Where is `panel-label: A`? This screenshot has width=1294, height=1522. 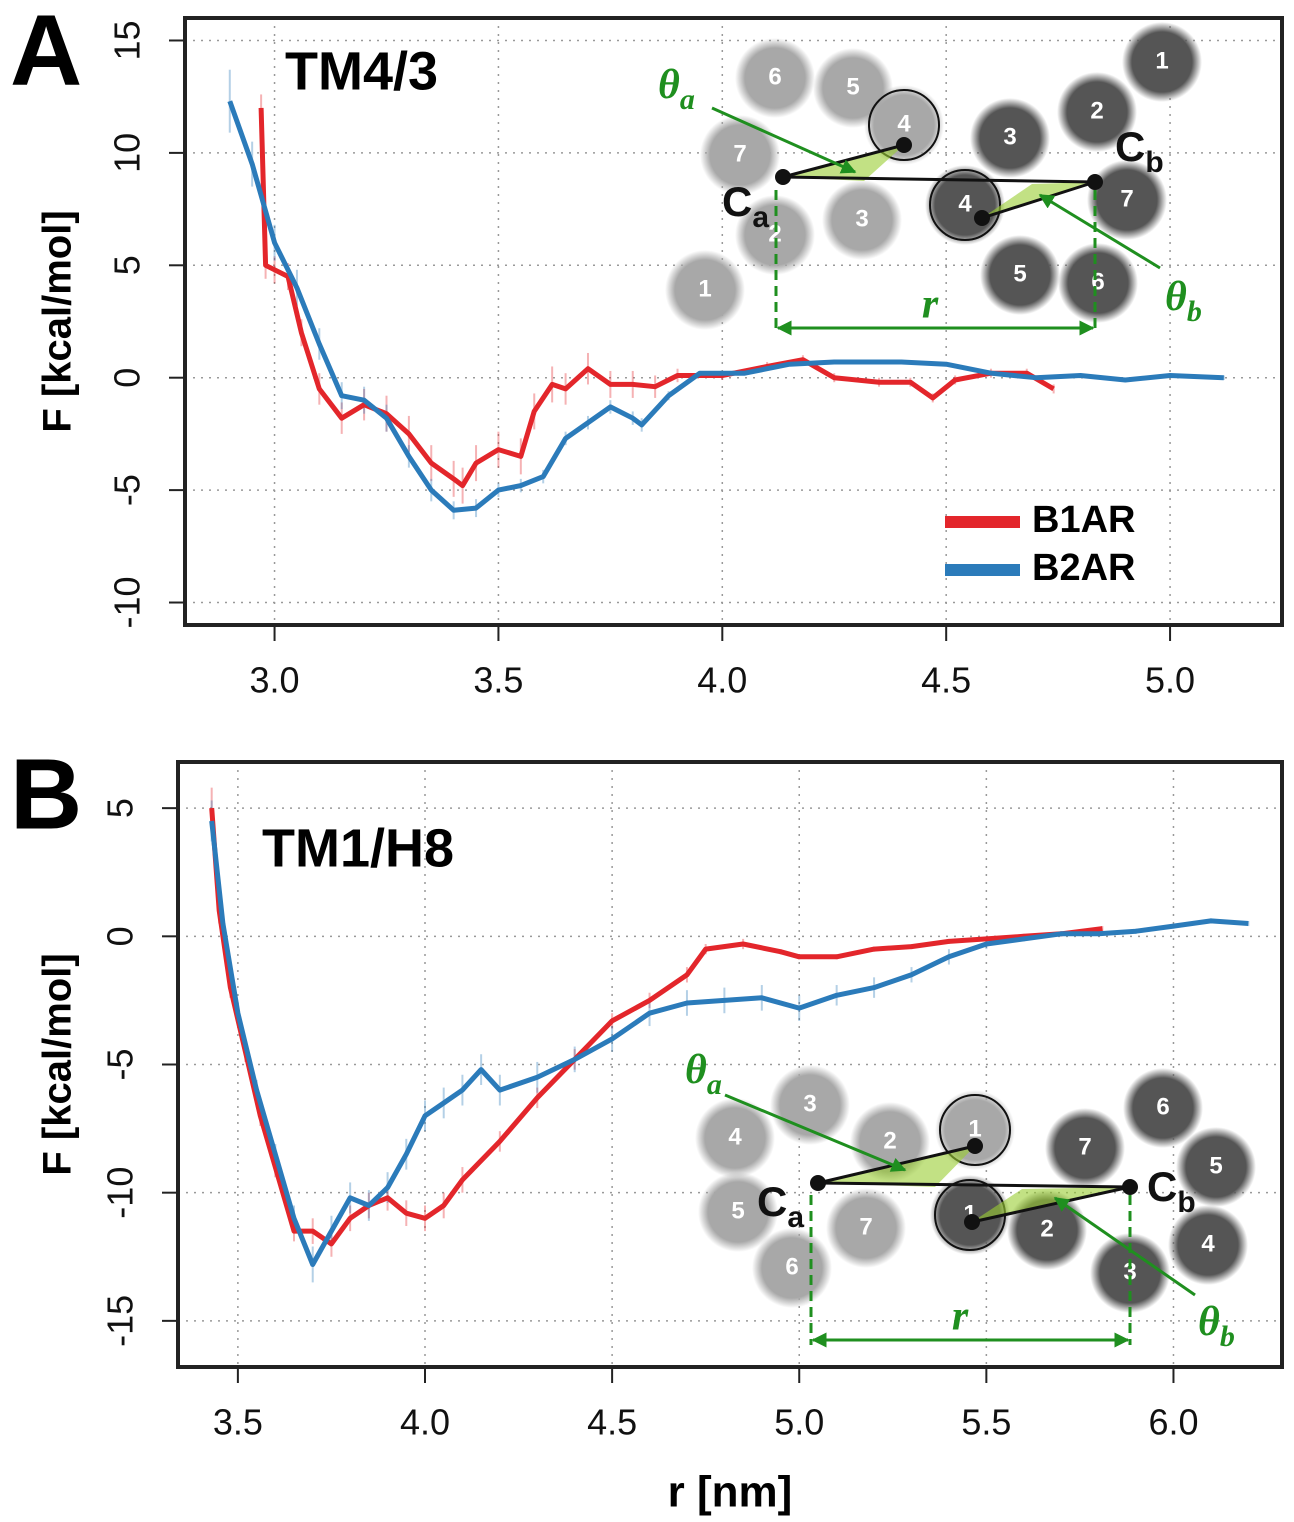 panel-label: A is located at coordinates (46, 53).